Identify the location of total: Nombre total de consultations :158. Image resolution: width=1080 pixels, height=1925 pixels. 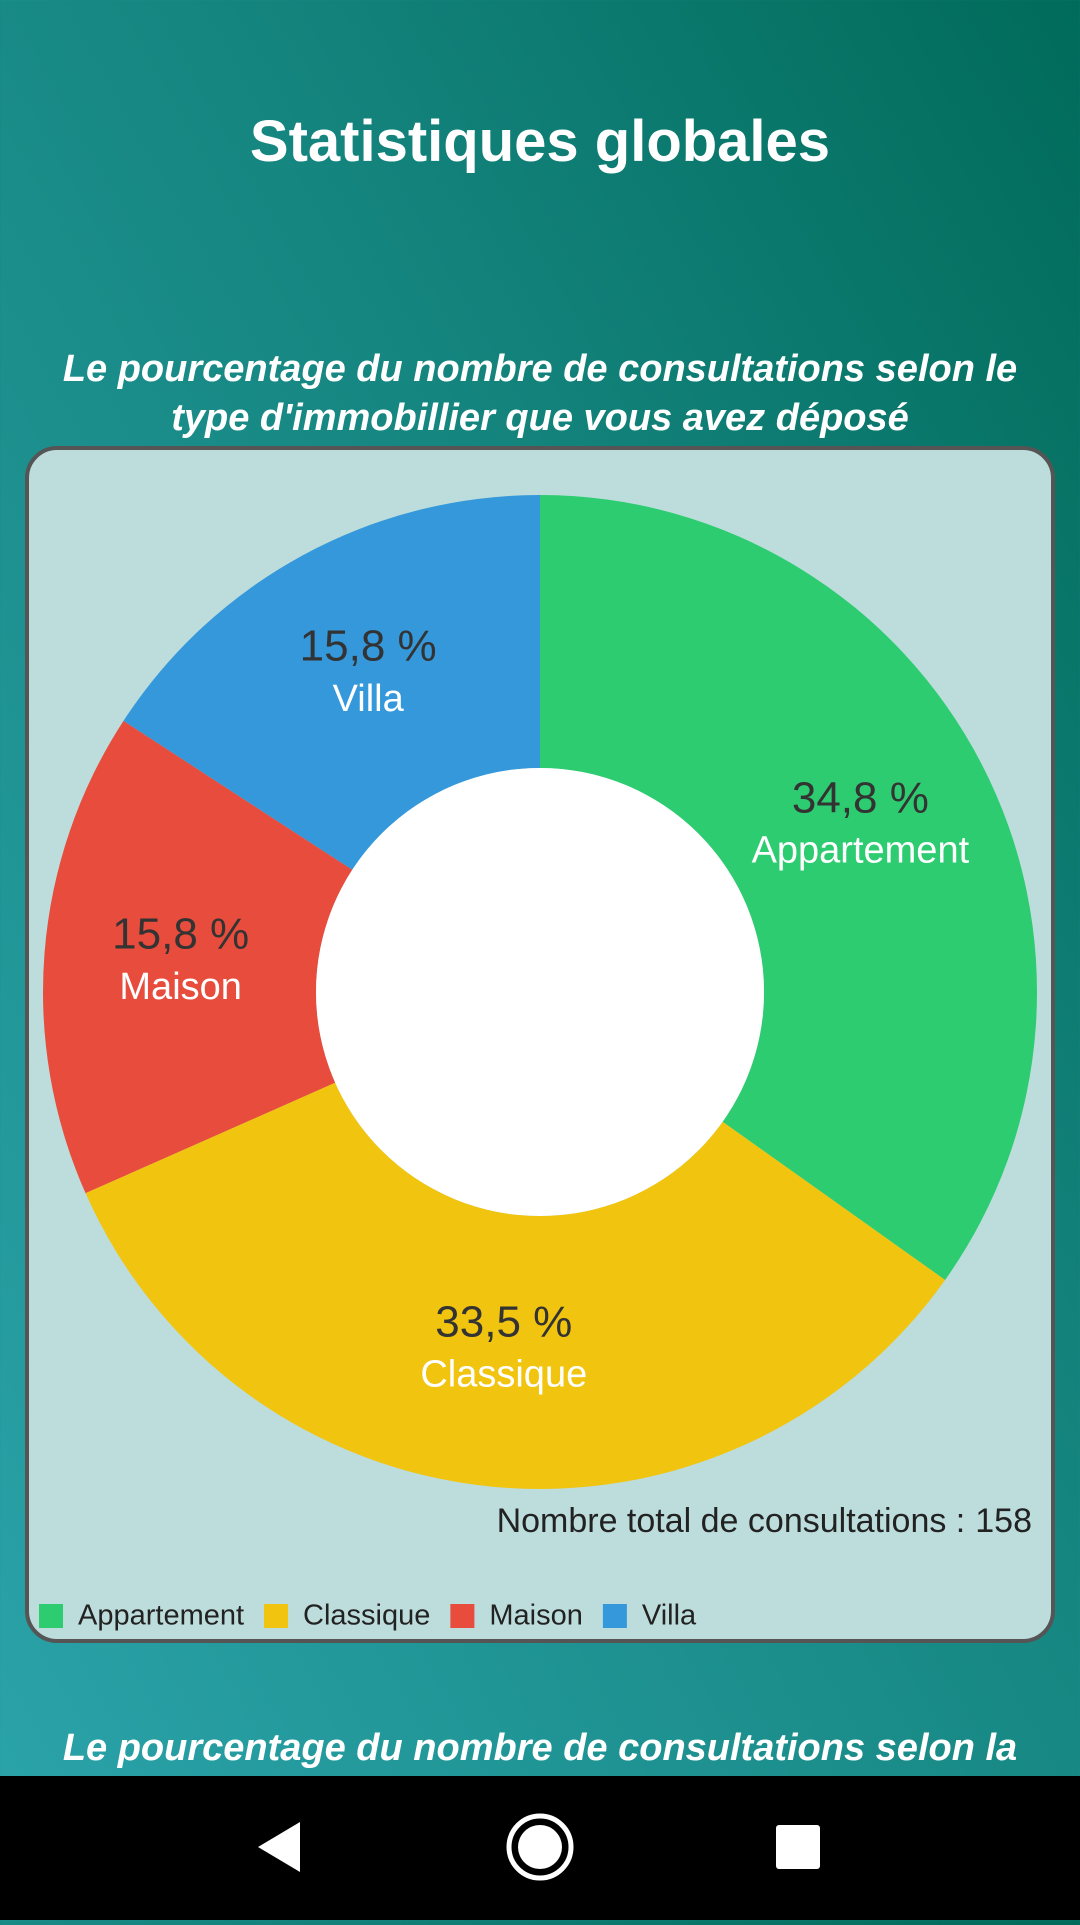
(764, 1521).